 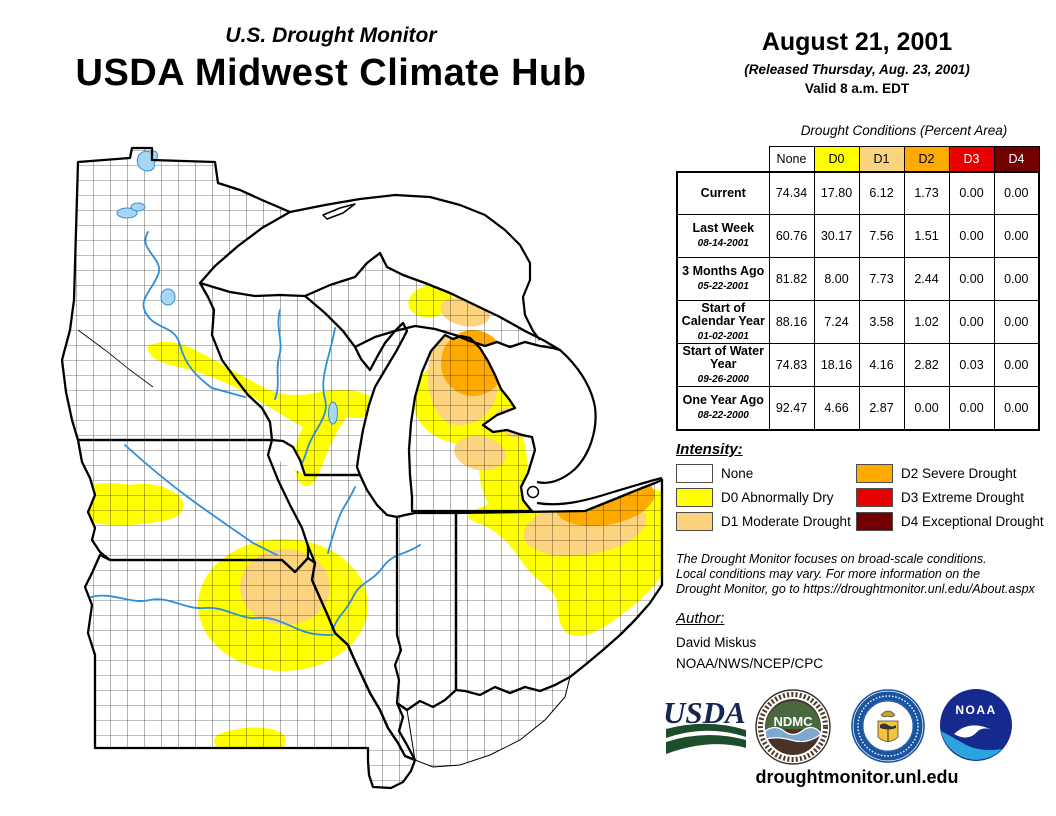 I want to click on noaa-logo-text: NOAA, so click(x=975, y=710).